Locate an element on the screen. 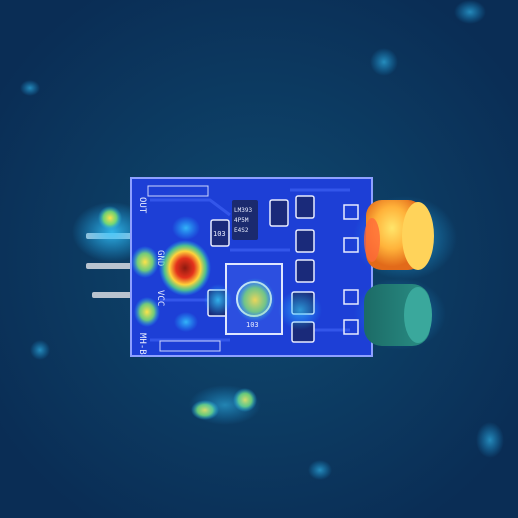 The width and height of the screenshot is (518, 518). silkscreen: OUT GND VCC MH-B is located at coordinates (179, 270).